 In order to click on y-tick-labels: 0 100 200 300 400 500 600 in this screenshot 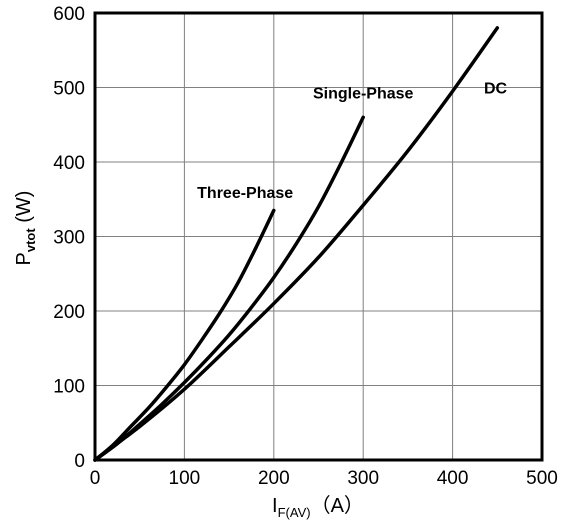, I will do `click(69, 238)`.